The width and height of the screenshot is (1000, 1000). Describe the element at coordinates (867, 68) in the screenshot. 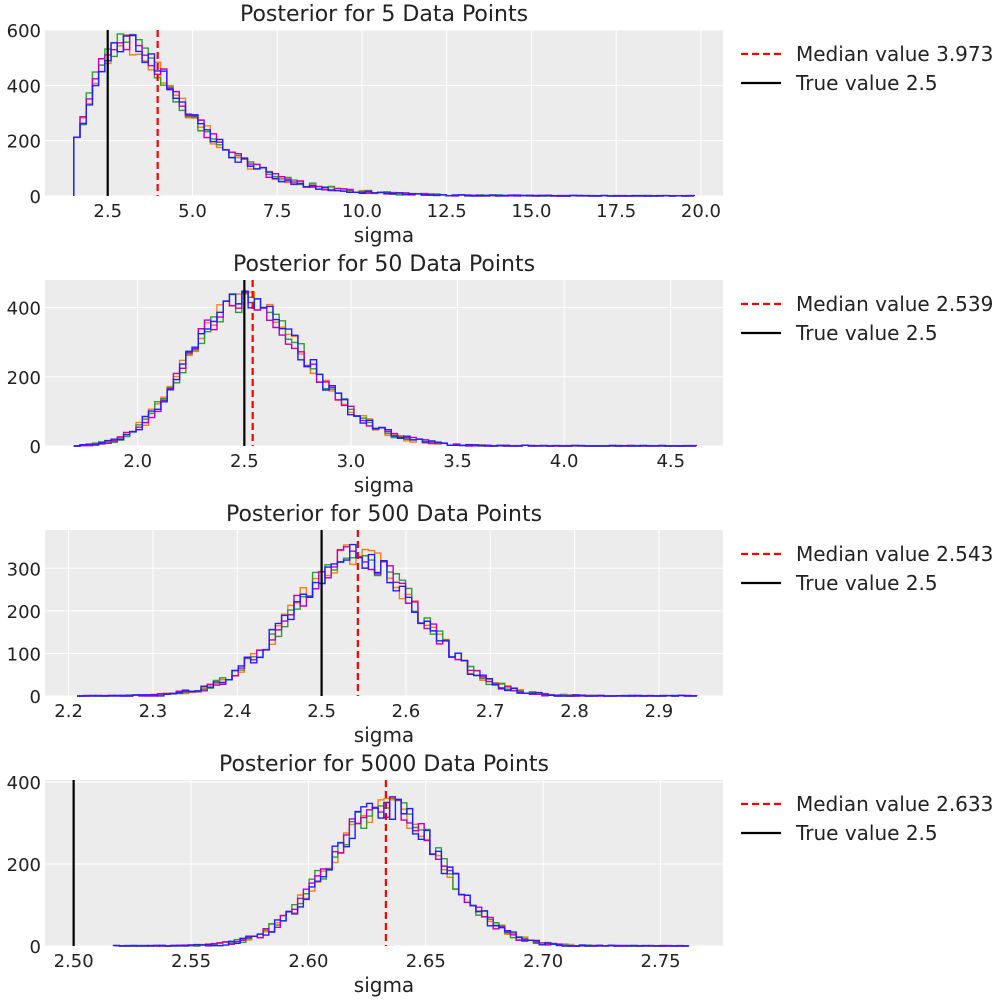

I see `legend: Median value 3.973 True value 2.5` at that location.